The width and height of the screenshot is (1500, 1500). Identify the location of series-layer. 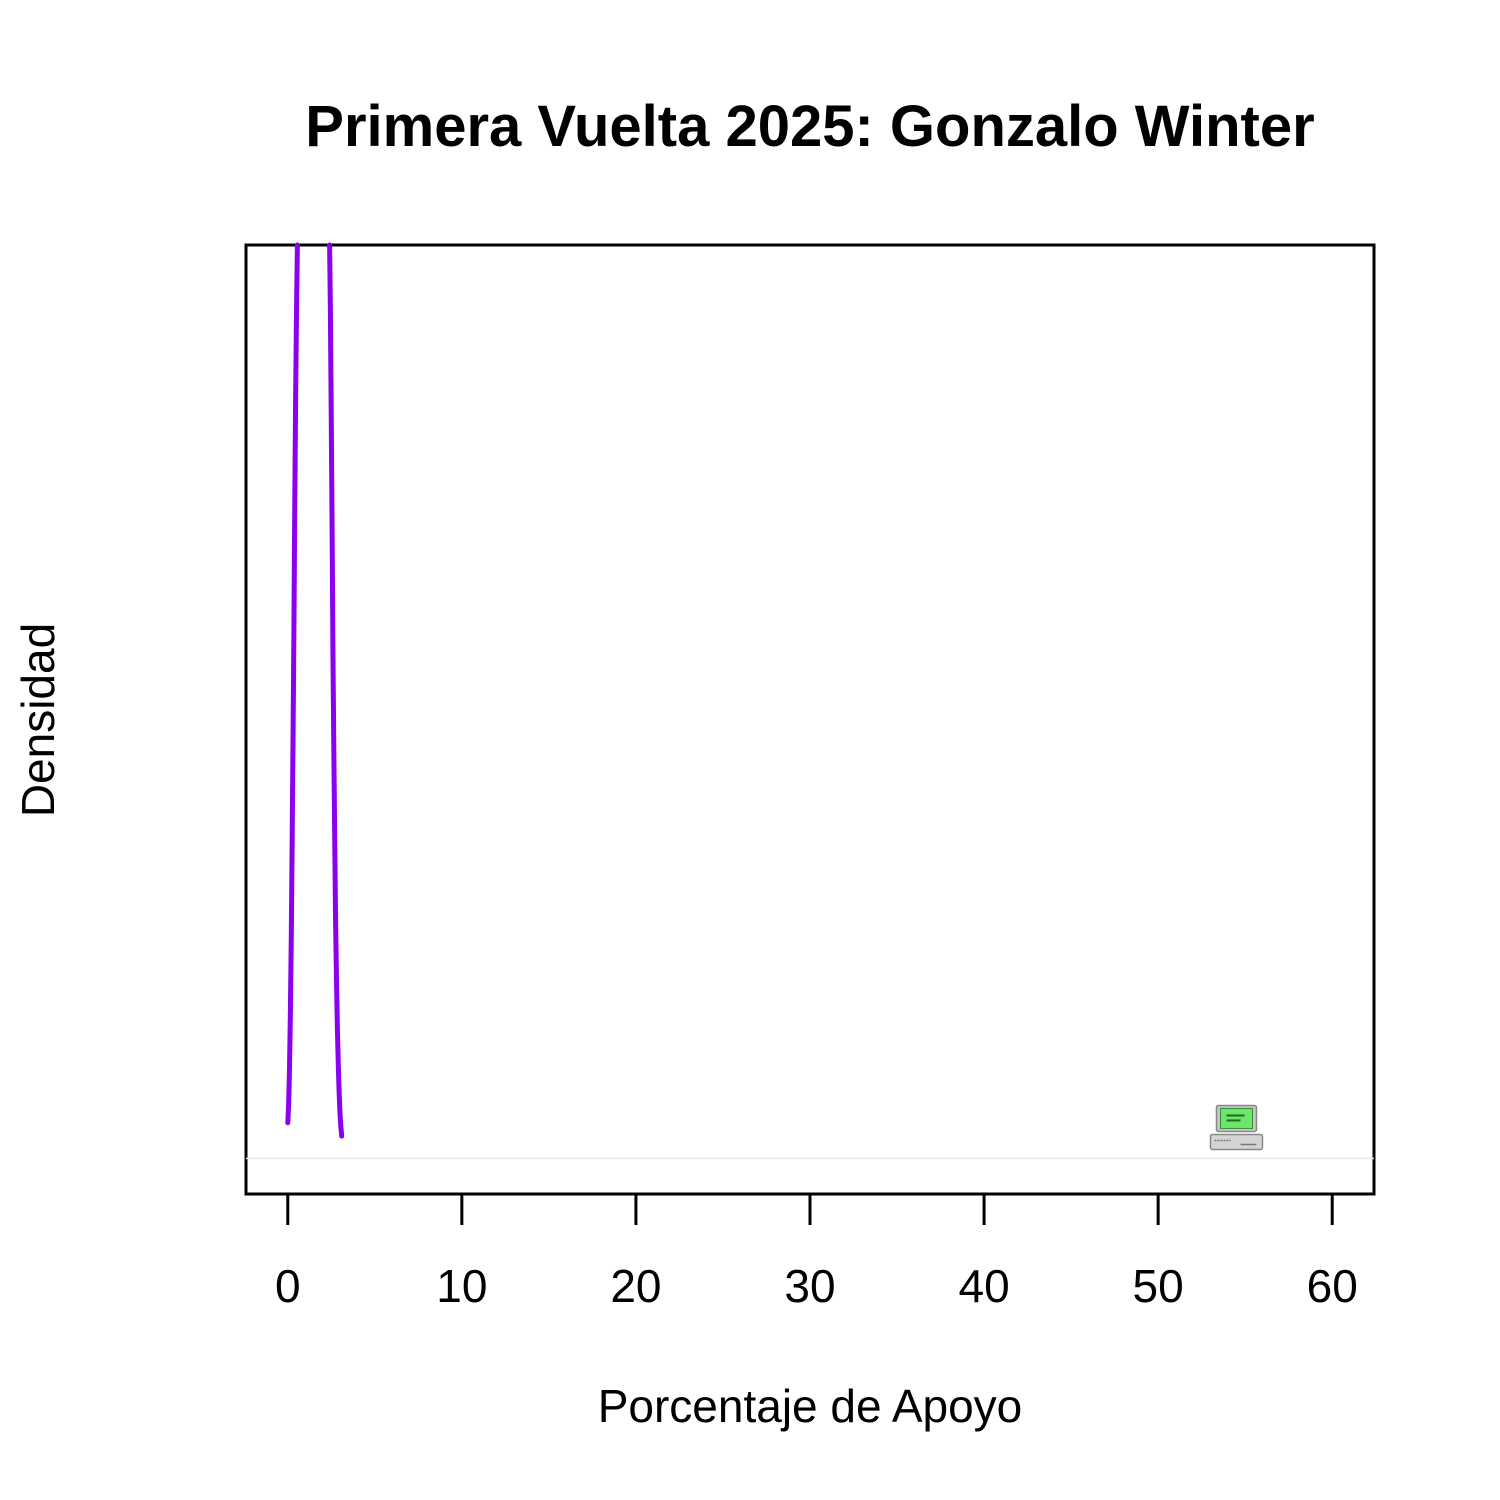
(315, 690).